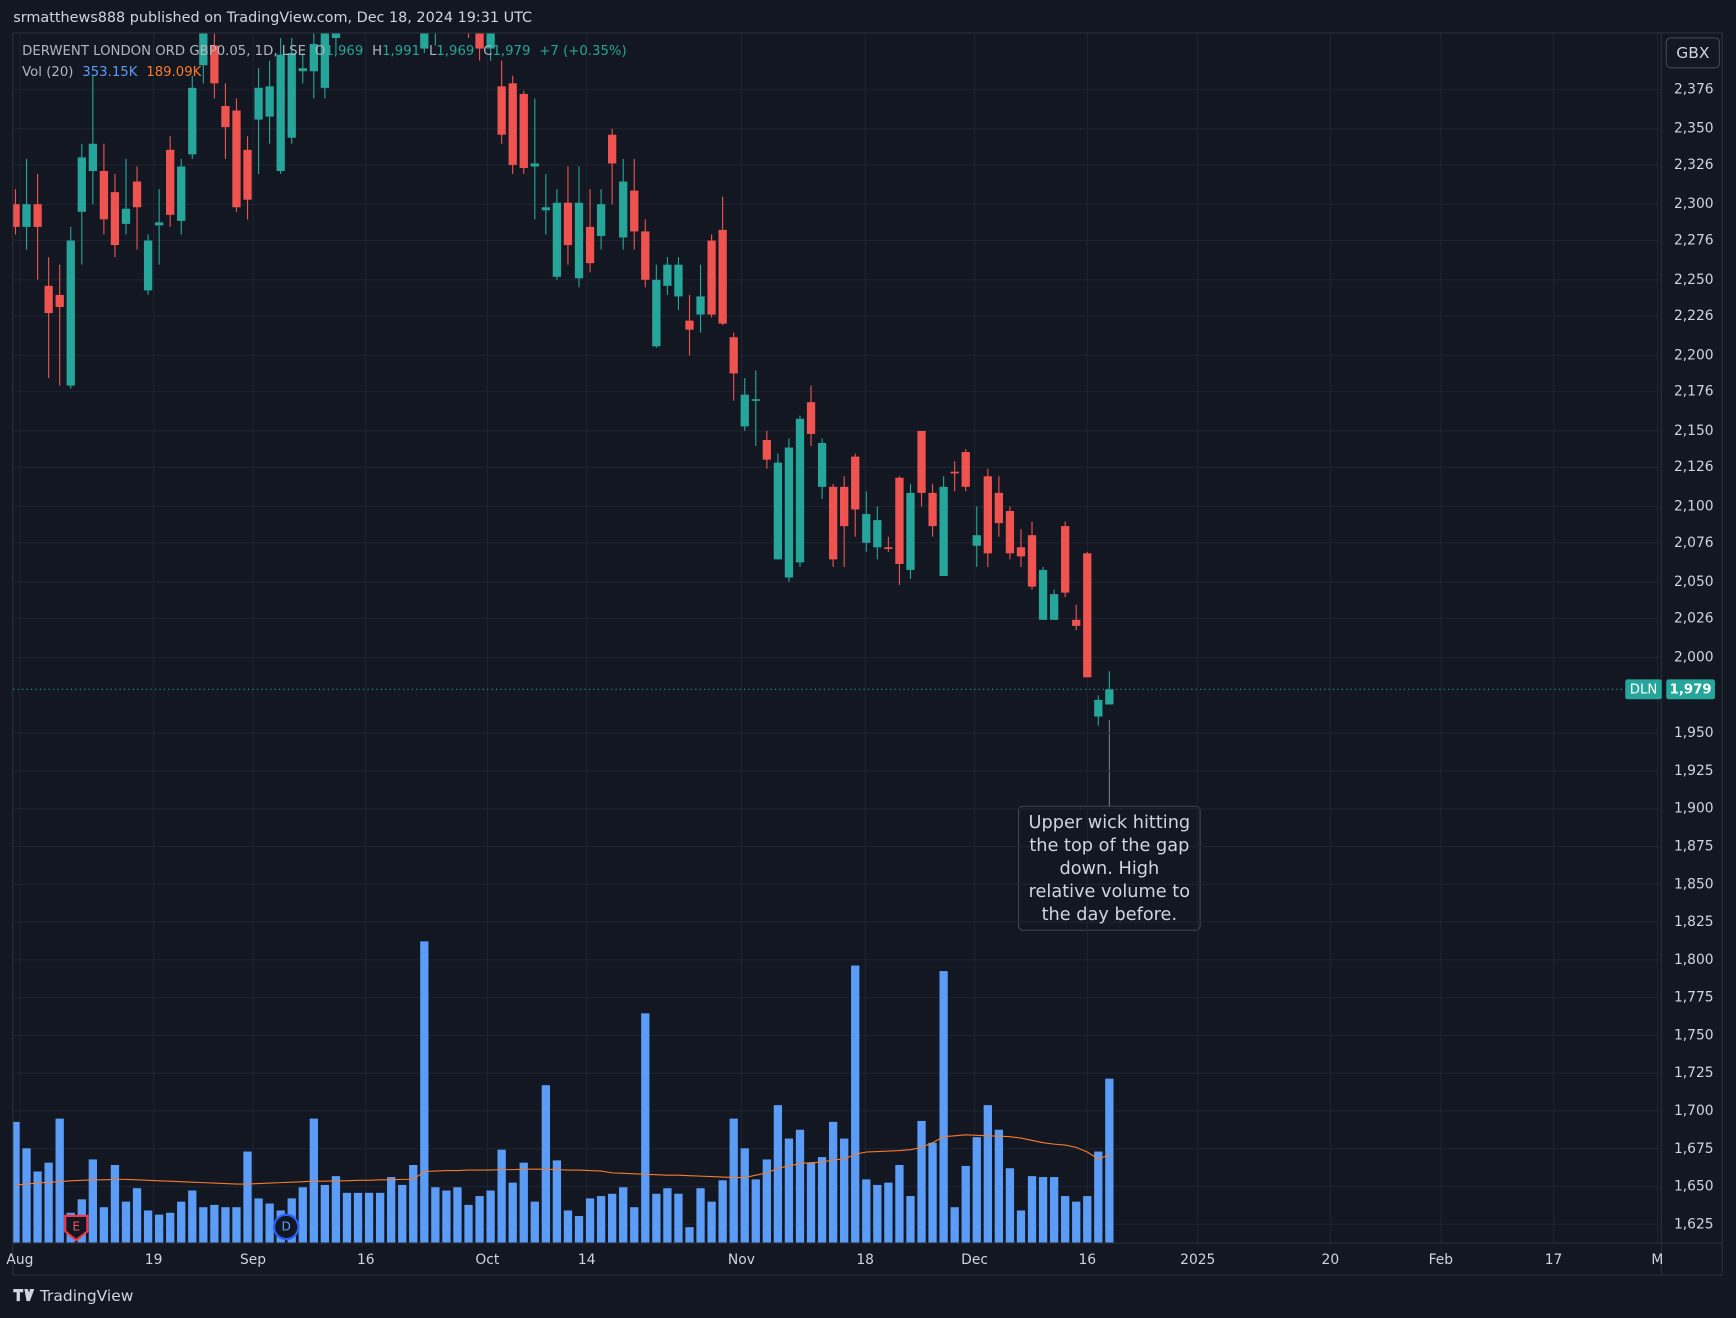 Image resolution: width=1736 pixels, height=1318 pixels. What do you see at coordinates (1087, 1260) in the screenshot?
I see `x-tick-label: 16` at bounding box center [1087, 1260].